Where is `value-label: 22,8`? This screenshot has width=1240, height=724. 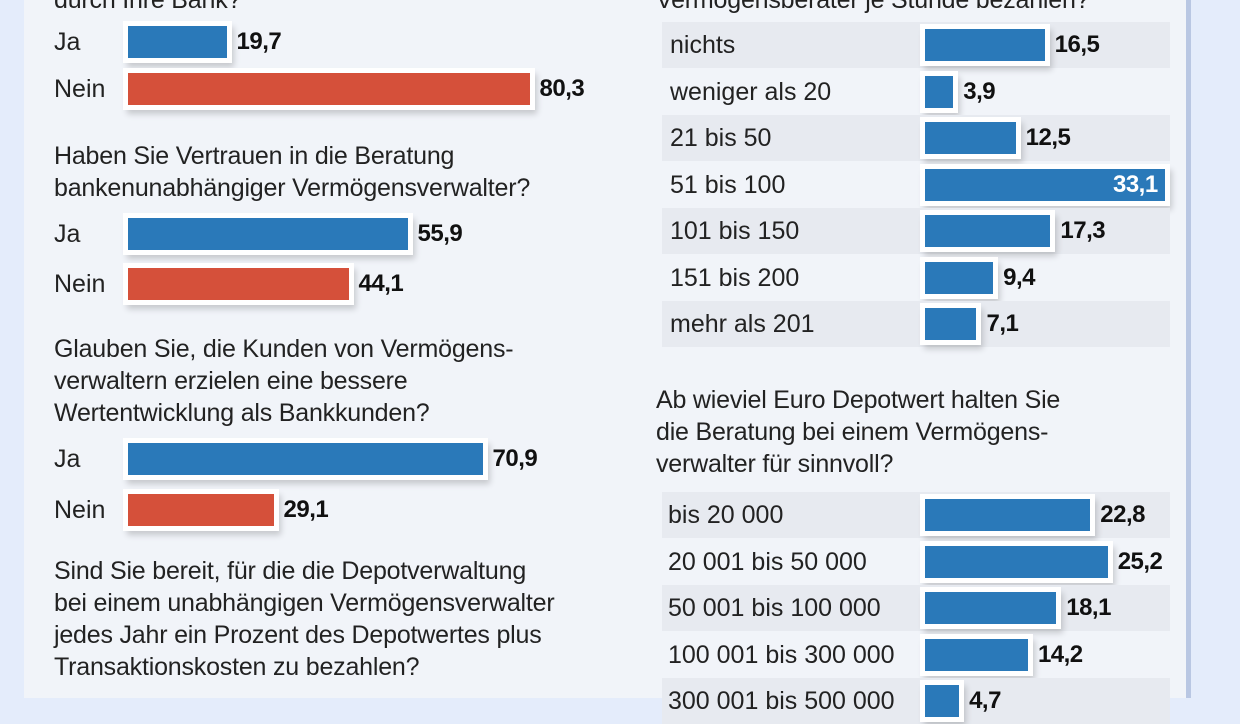 value-label: 22,8 is located at coordinates (1123, 514).